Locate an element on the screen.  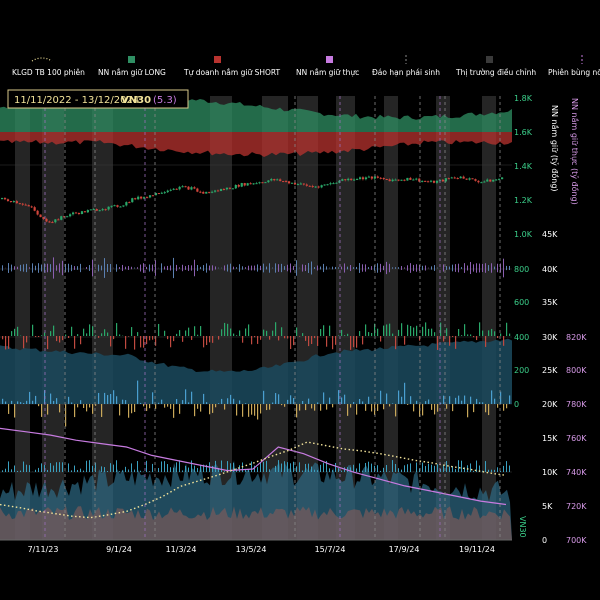
legend-label: NN nắm giữ LONG is located at coordinates (132, 72).